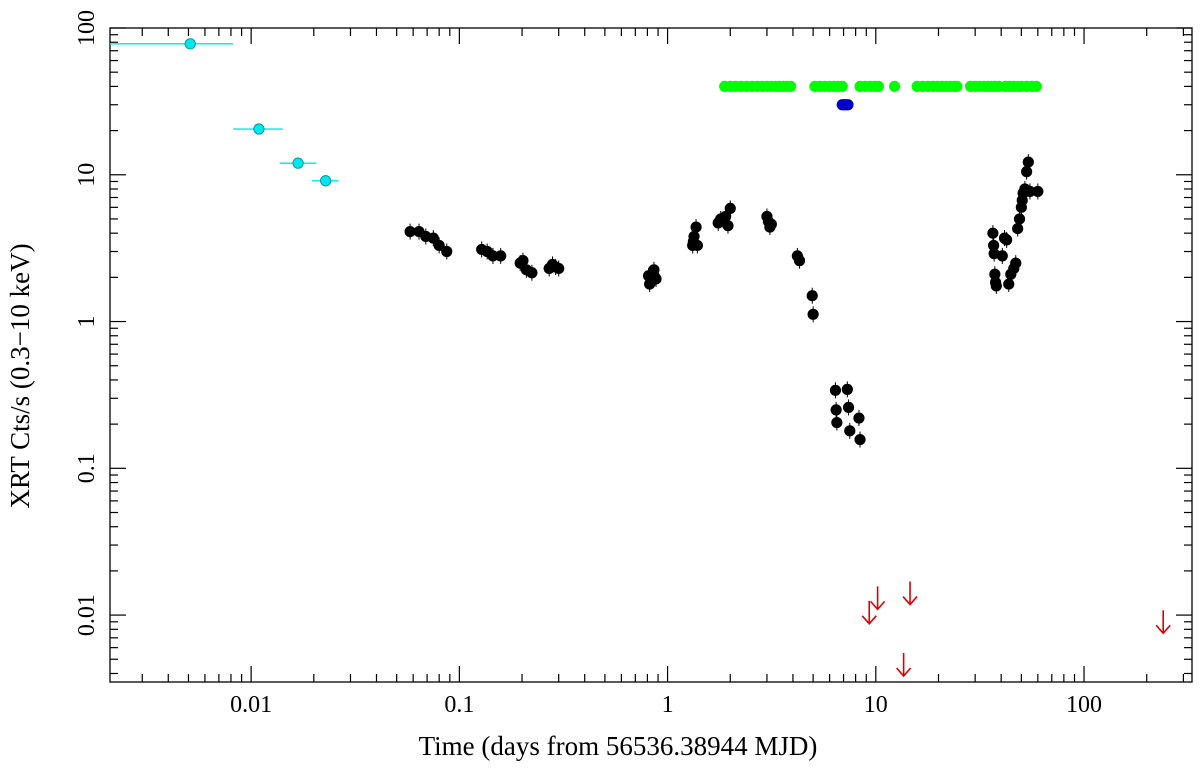 Image resolution: width=1200 pixels, height=769 pixels. Describe the element at coordinates (87, 468) in the screenshot. I see `y-tick-label: 0.1` at that location.